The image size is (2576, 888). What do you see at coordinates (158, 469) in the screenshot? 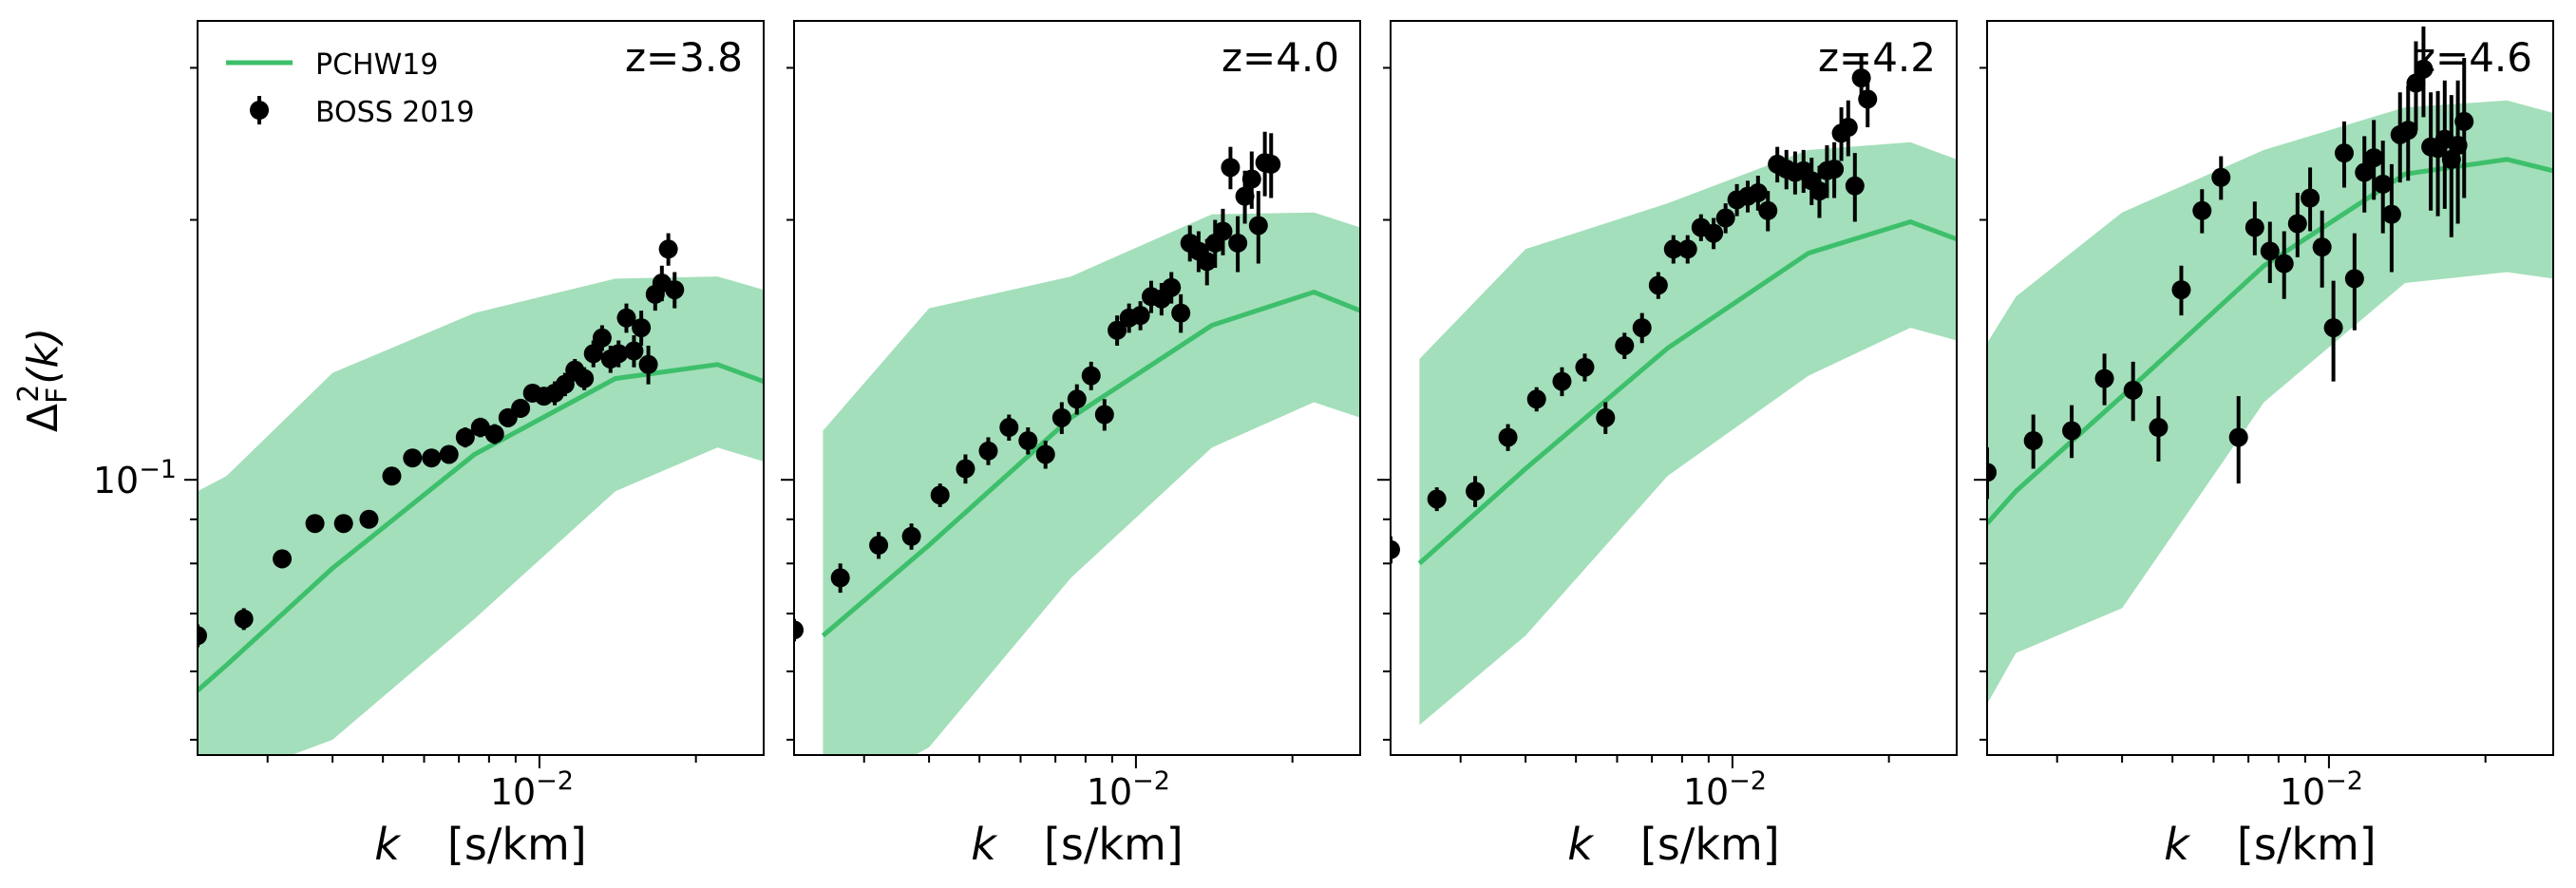
I see `y-tick-exp: −1` at bounding box center [158, 469].